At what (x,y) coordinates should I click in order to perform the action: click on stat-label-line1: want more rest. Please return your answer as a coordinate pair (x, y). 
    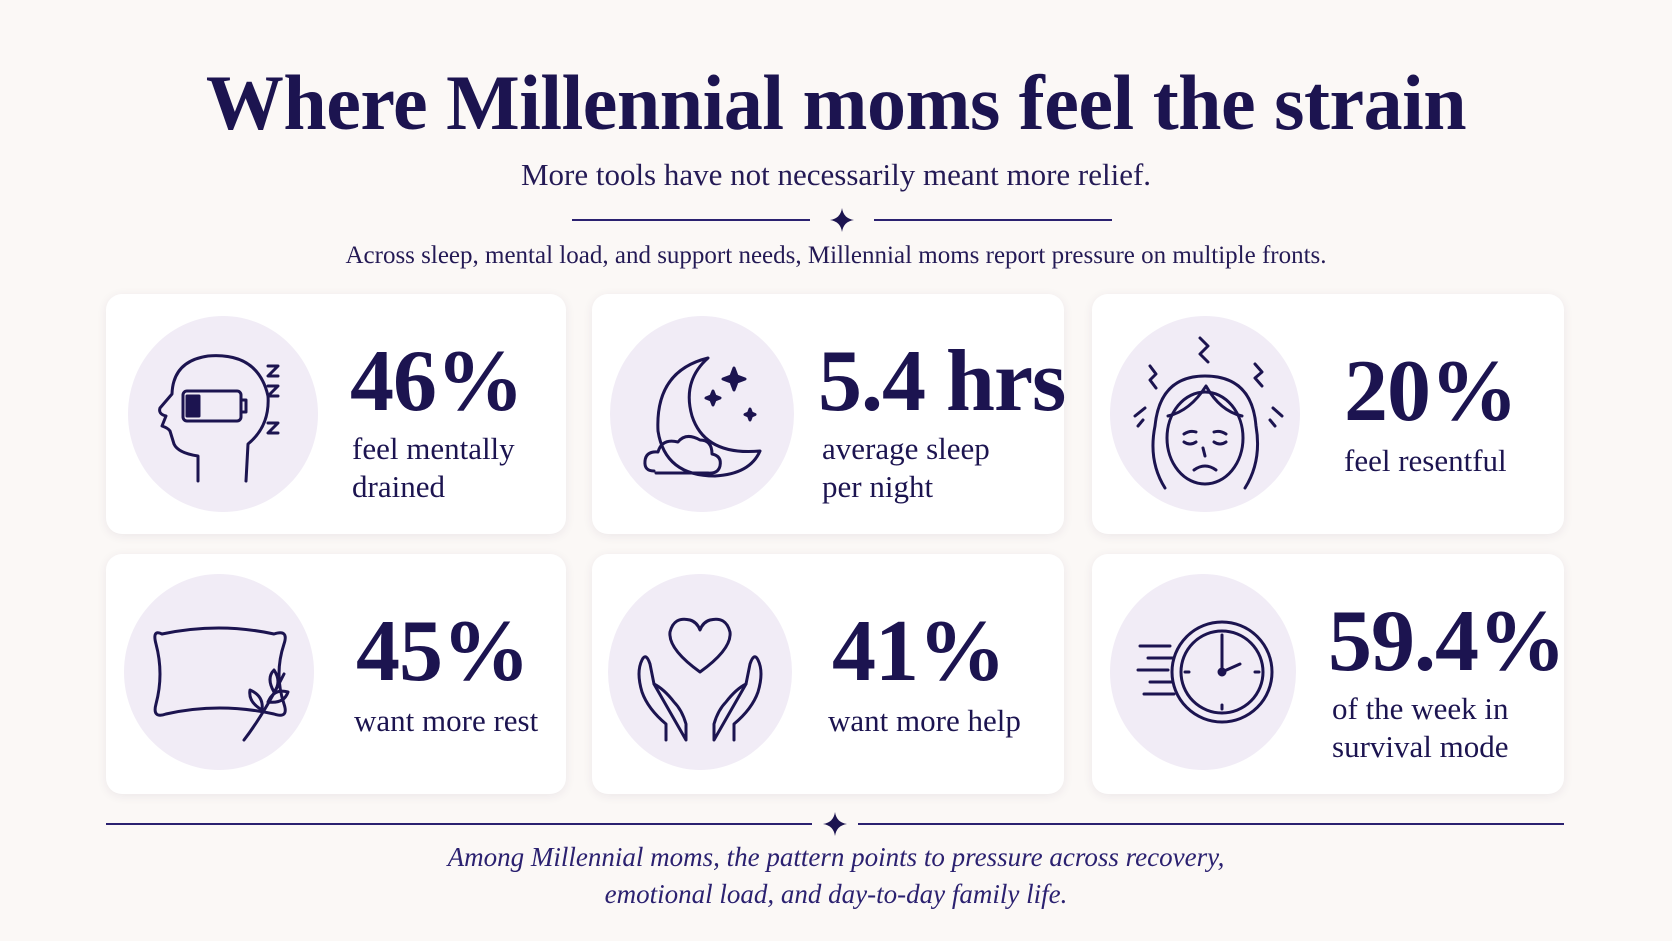
    Looking at the image, I should click on (446, 720).